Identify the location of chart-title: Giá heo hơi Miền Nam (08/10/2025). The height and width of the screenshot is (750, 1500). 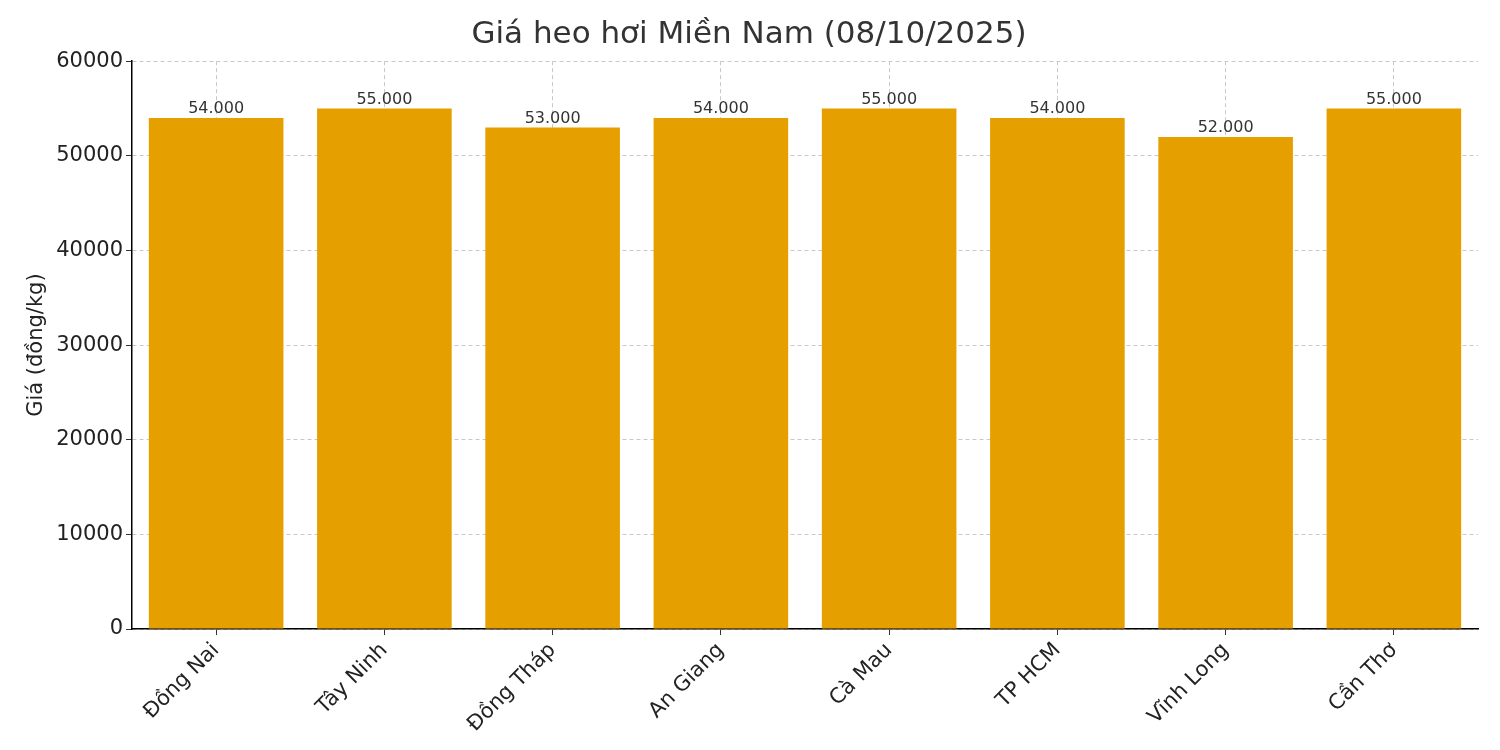
(749, 31).